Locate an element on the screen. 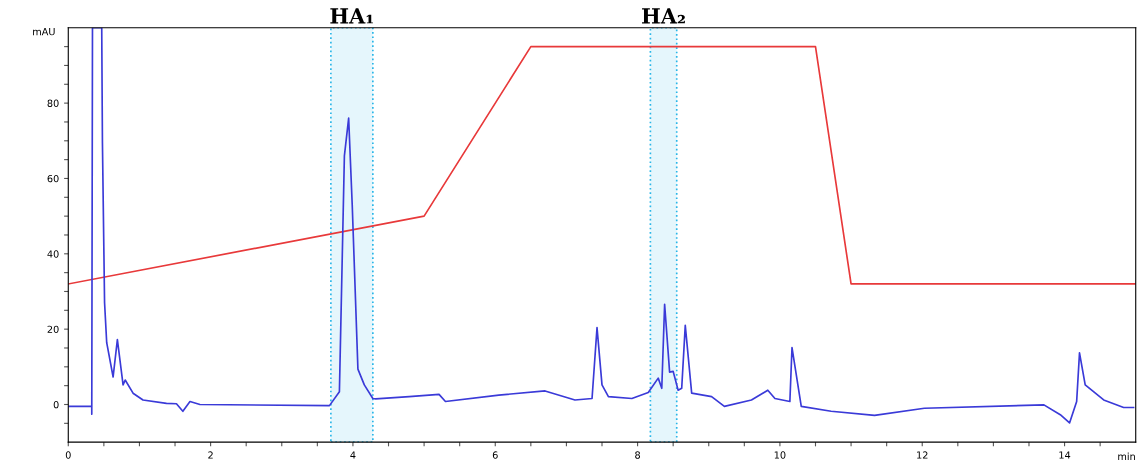  x-tick-label: 14 is located at coordinates (1065, 455).